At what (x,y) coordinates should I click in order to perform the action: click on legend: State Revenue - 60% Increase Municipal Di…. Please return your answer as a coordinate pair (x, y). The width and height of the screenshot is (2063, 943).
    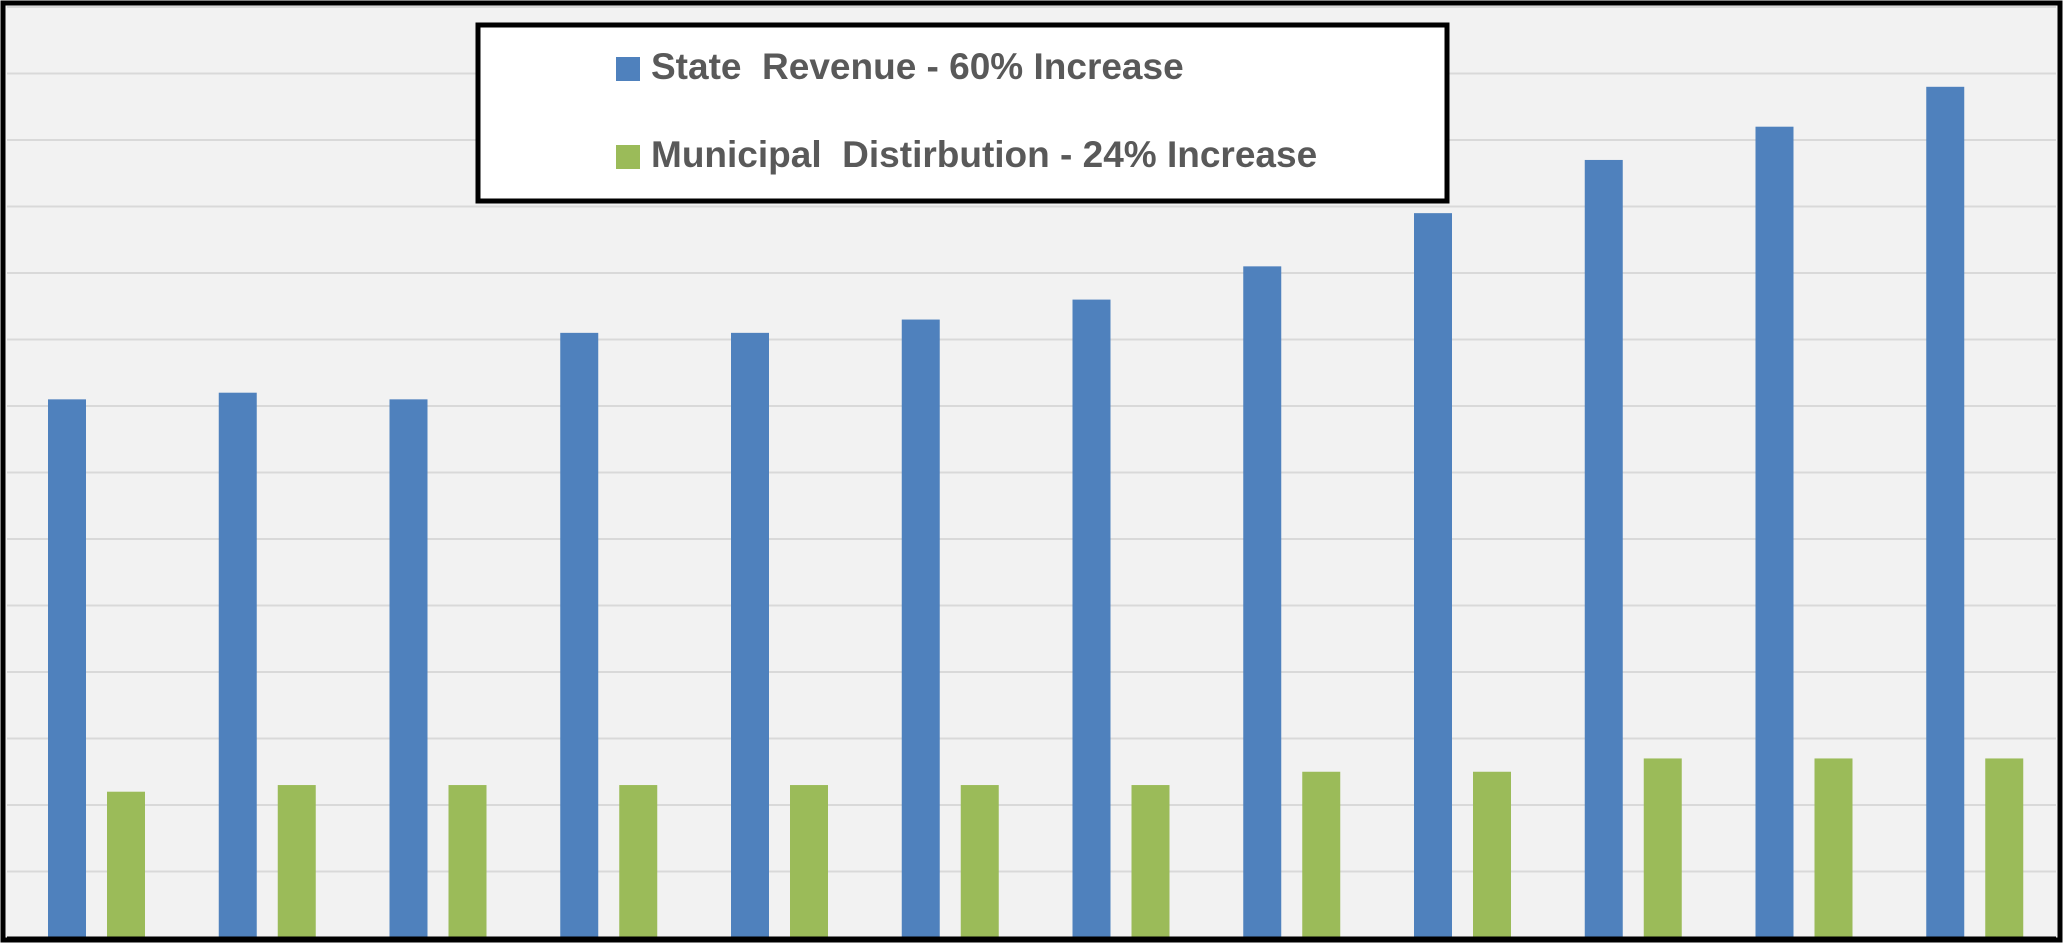
    Looking at the image, I should click on (966, 110).